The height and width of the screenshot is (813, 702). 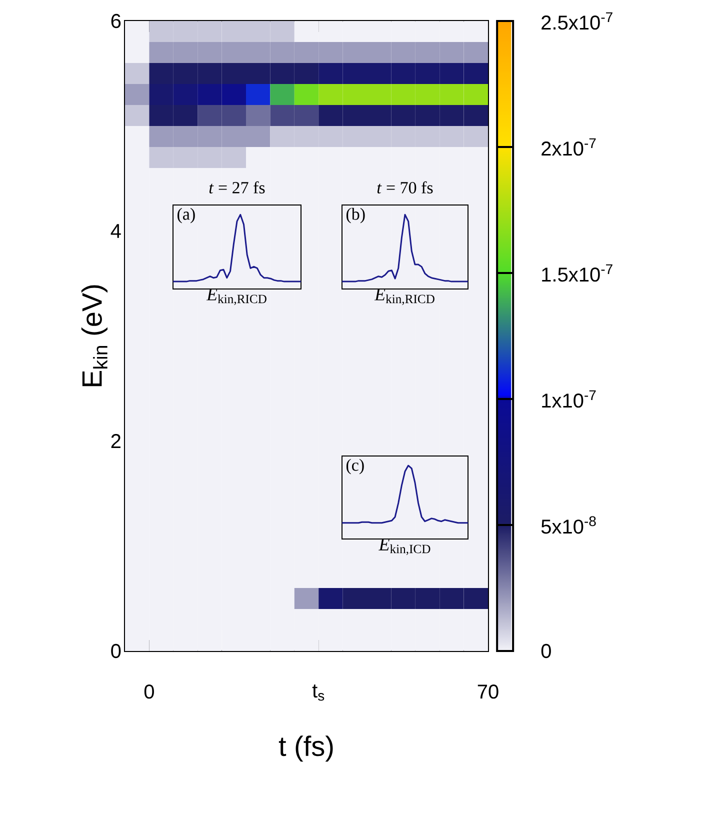 What do you see at coordinates (305, 749) in the screenshot?
I see `x-axis-title: t (fs)` at bounding box center [305, 749].